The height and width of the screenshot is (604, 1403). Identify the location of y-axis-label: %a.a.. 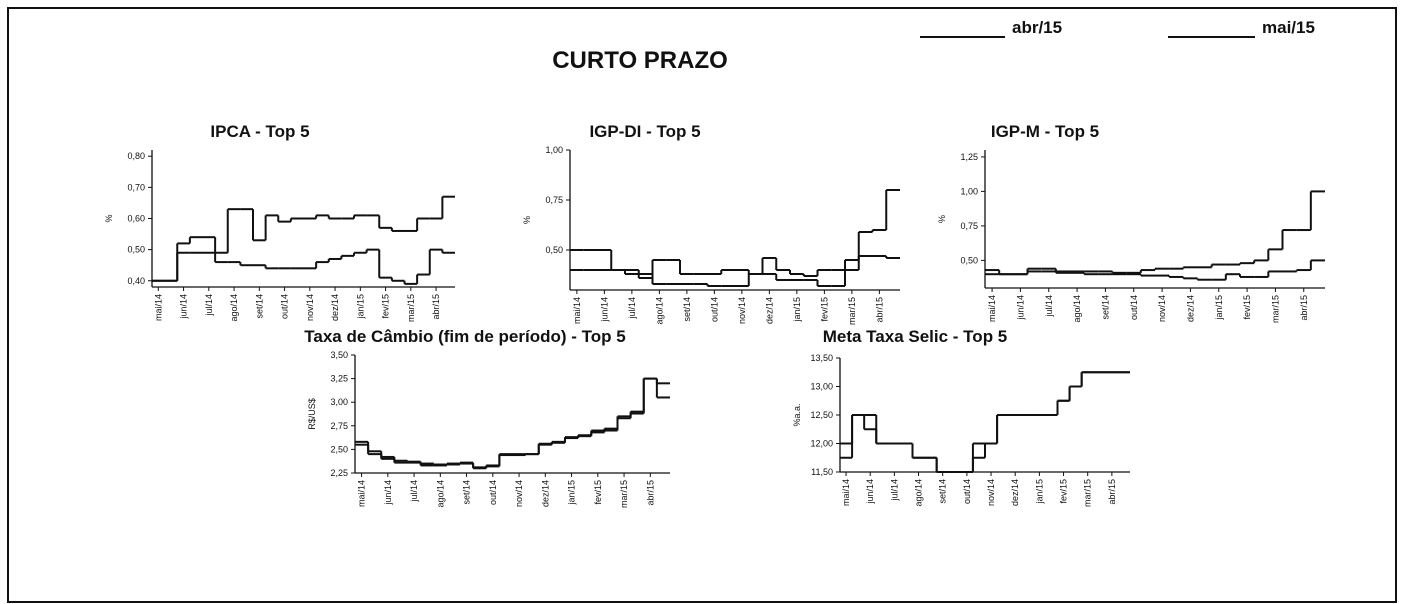
(797, 414).